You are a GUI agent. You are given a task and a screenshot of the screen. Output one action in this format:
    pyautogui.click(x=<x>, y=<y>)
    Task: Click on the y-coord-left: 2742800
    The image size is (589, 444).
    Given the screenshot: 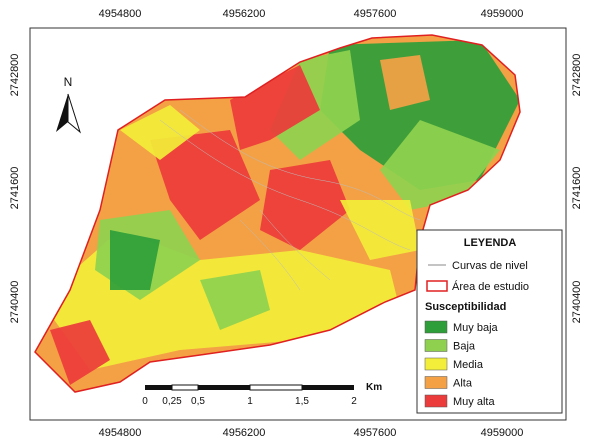 What is the action you would take?
    pyautogui.click(x=15, y=75)
    